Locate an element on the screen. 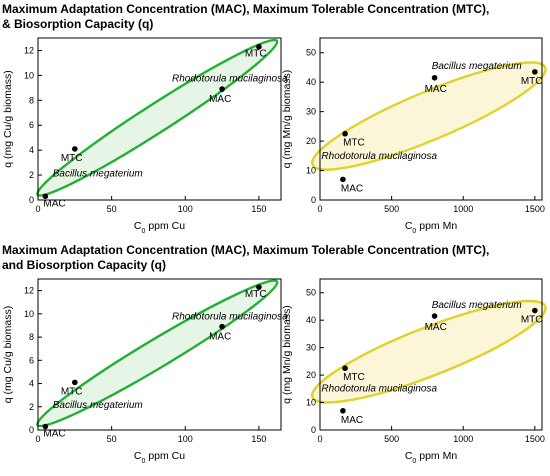 This screenshot has height=476, width=550. x-axis-title: C0 ppm Mn is located at coordinates (431, 227).